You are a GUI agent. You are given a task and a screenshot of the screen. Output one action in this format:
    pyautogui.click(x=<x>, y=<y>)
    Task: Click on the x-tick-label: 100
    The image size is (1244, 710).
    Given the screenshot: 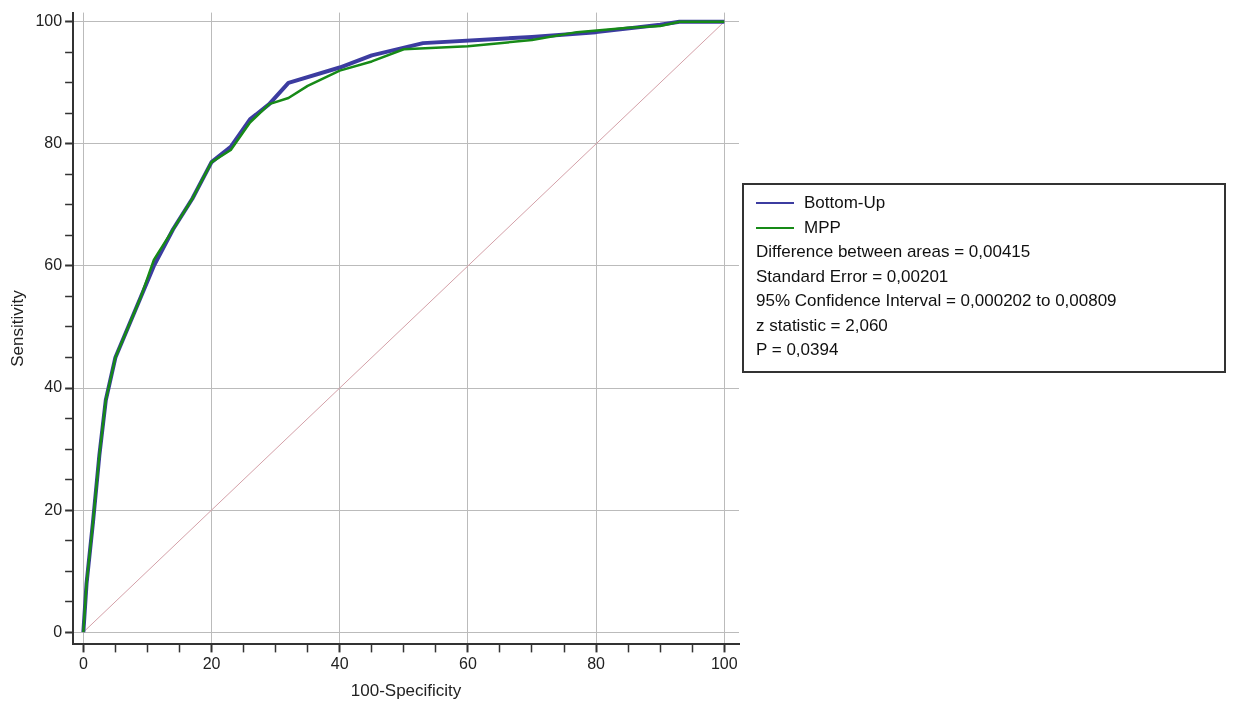 What is the action you would take?
    pyautogui.click(x=724, y=664)
    